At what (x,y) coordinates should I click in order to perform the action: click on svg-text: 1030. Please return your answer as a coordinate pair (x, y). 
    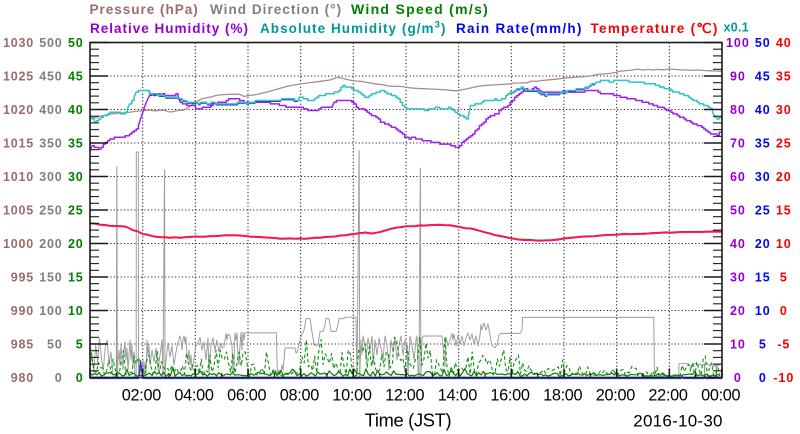
    Looking at the image, I should click on (18, 43).